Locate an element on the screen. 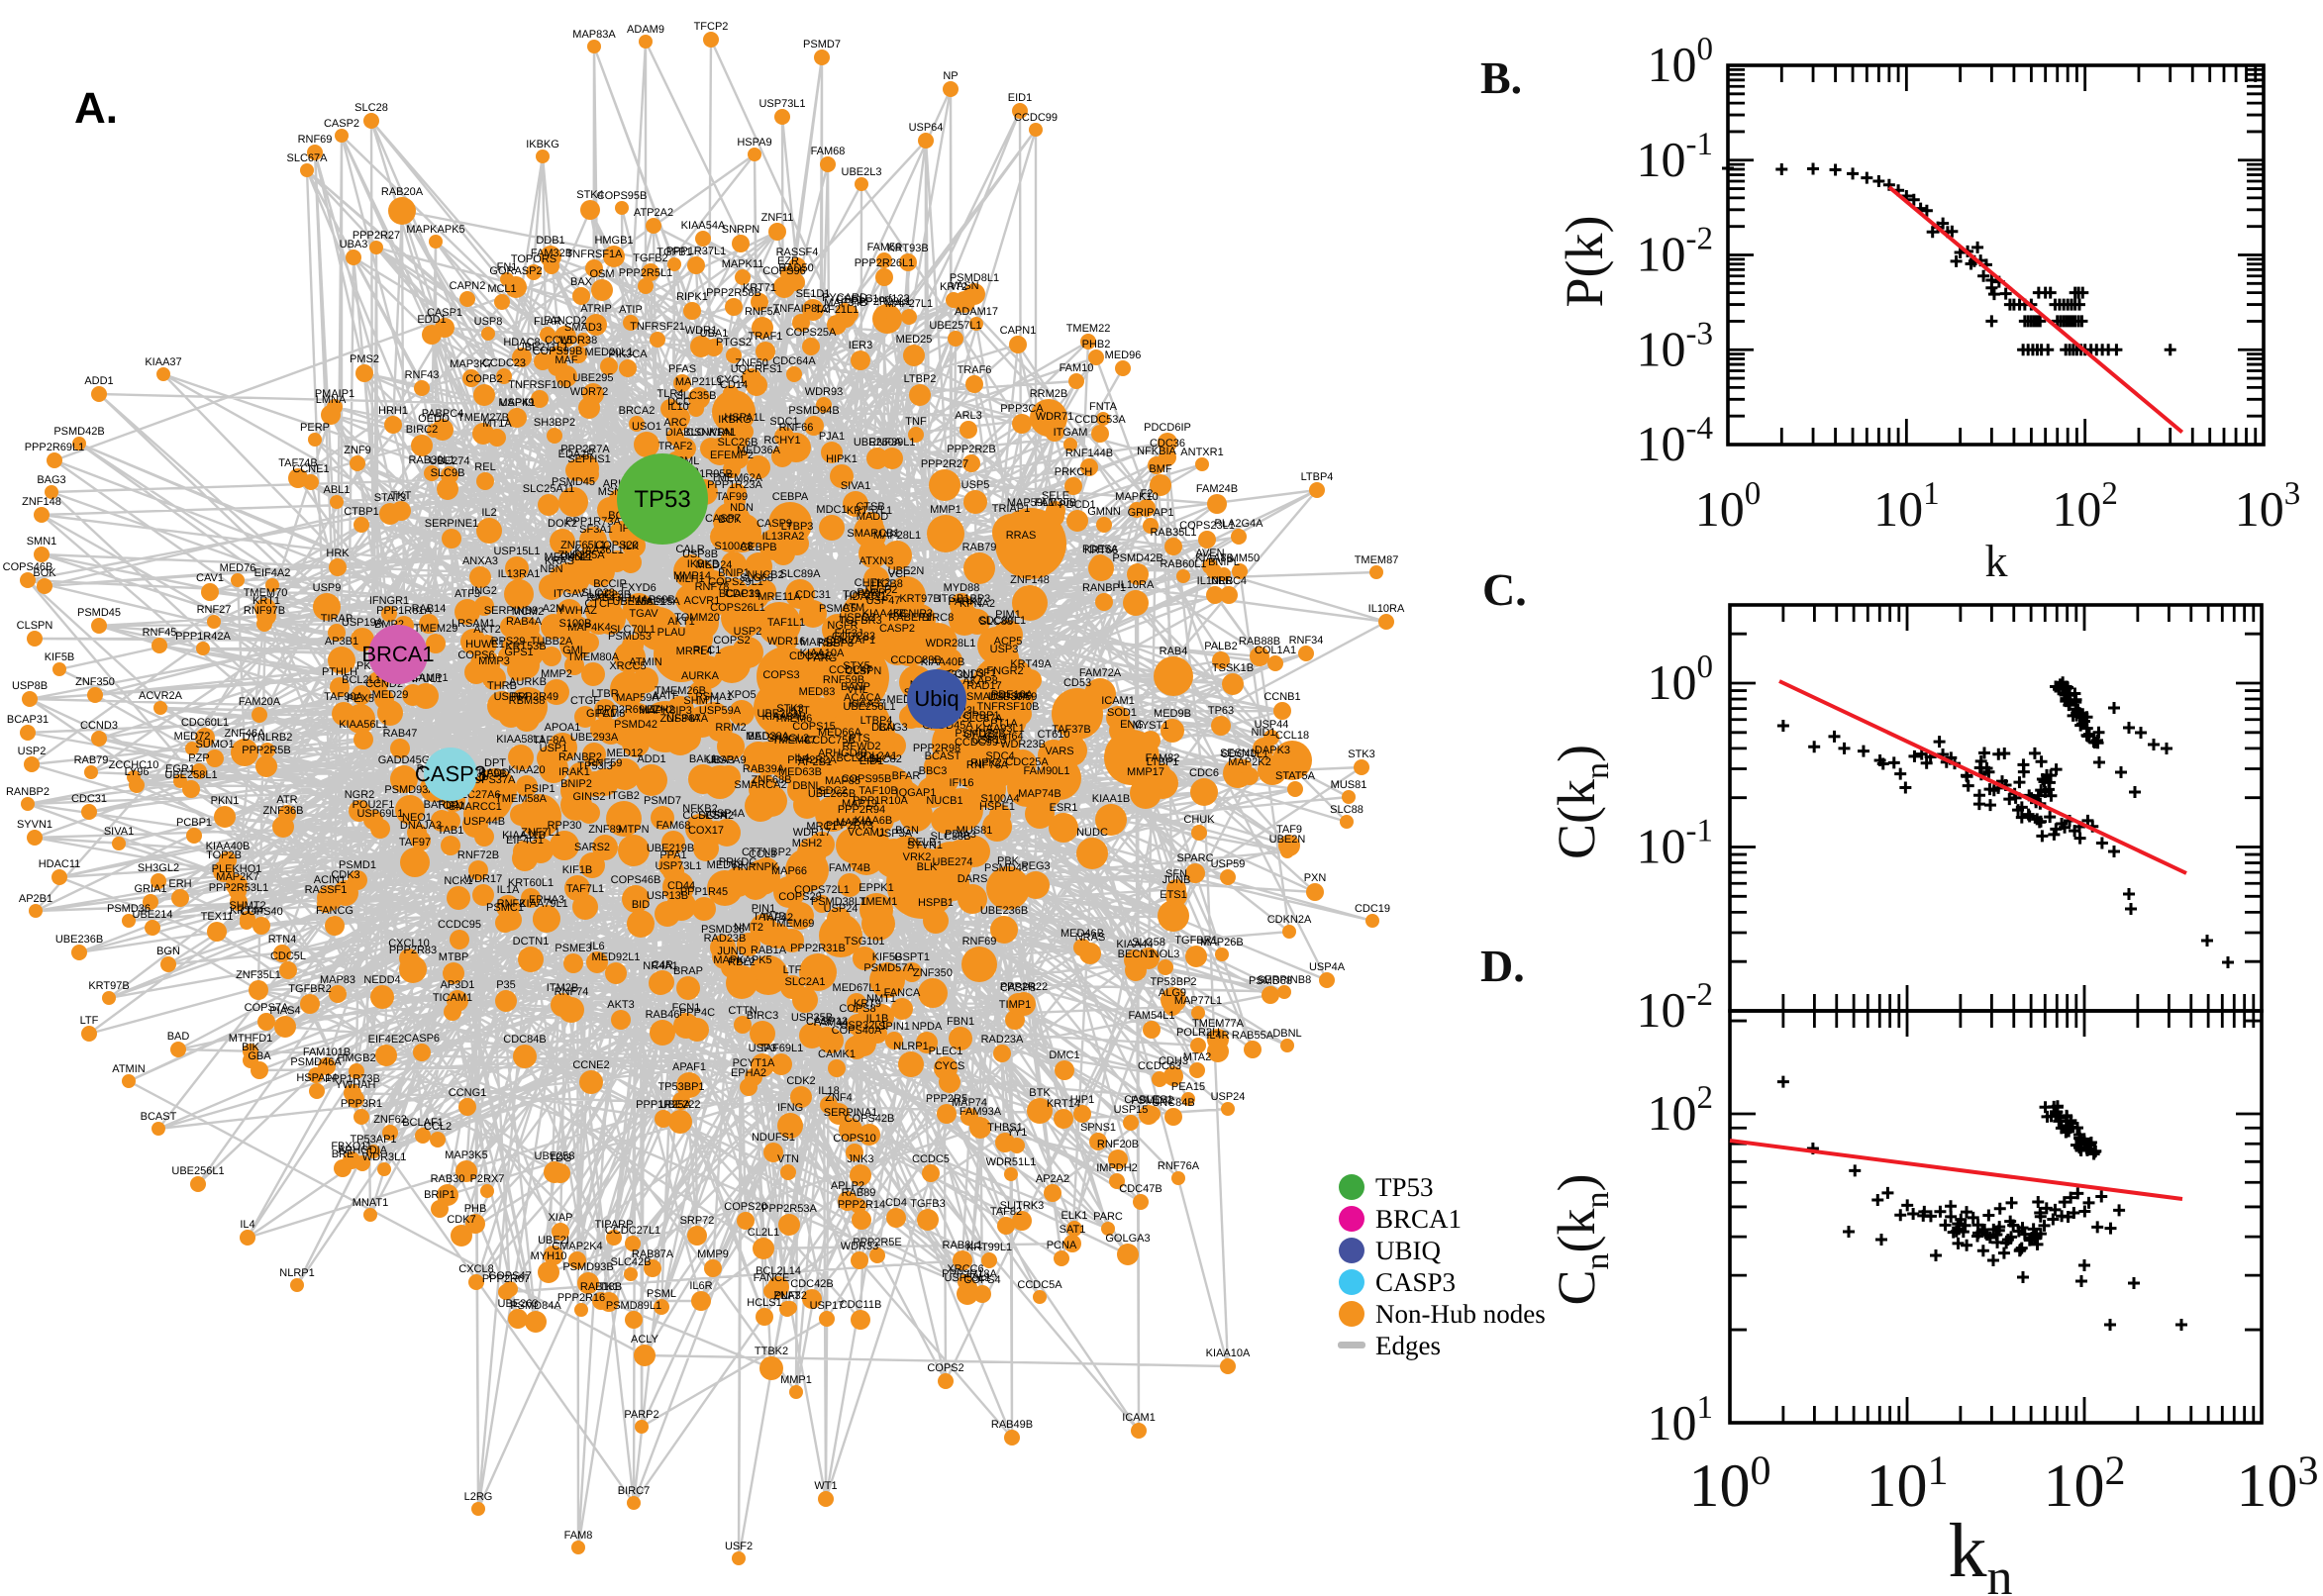 Image resolution: width=2323 pixels, height=1596 pixels. svg-text: EDA2R is located at coordinates (576, 454).